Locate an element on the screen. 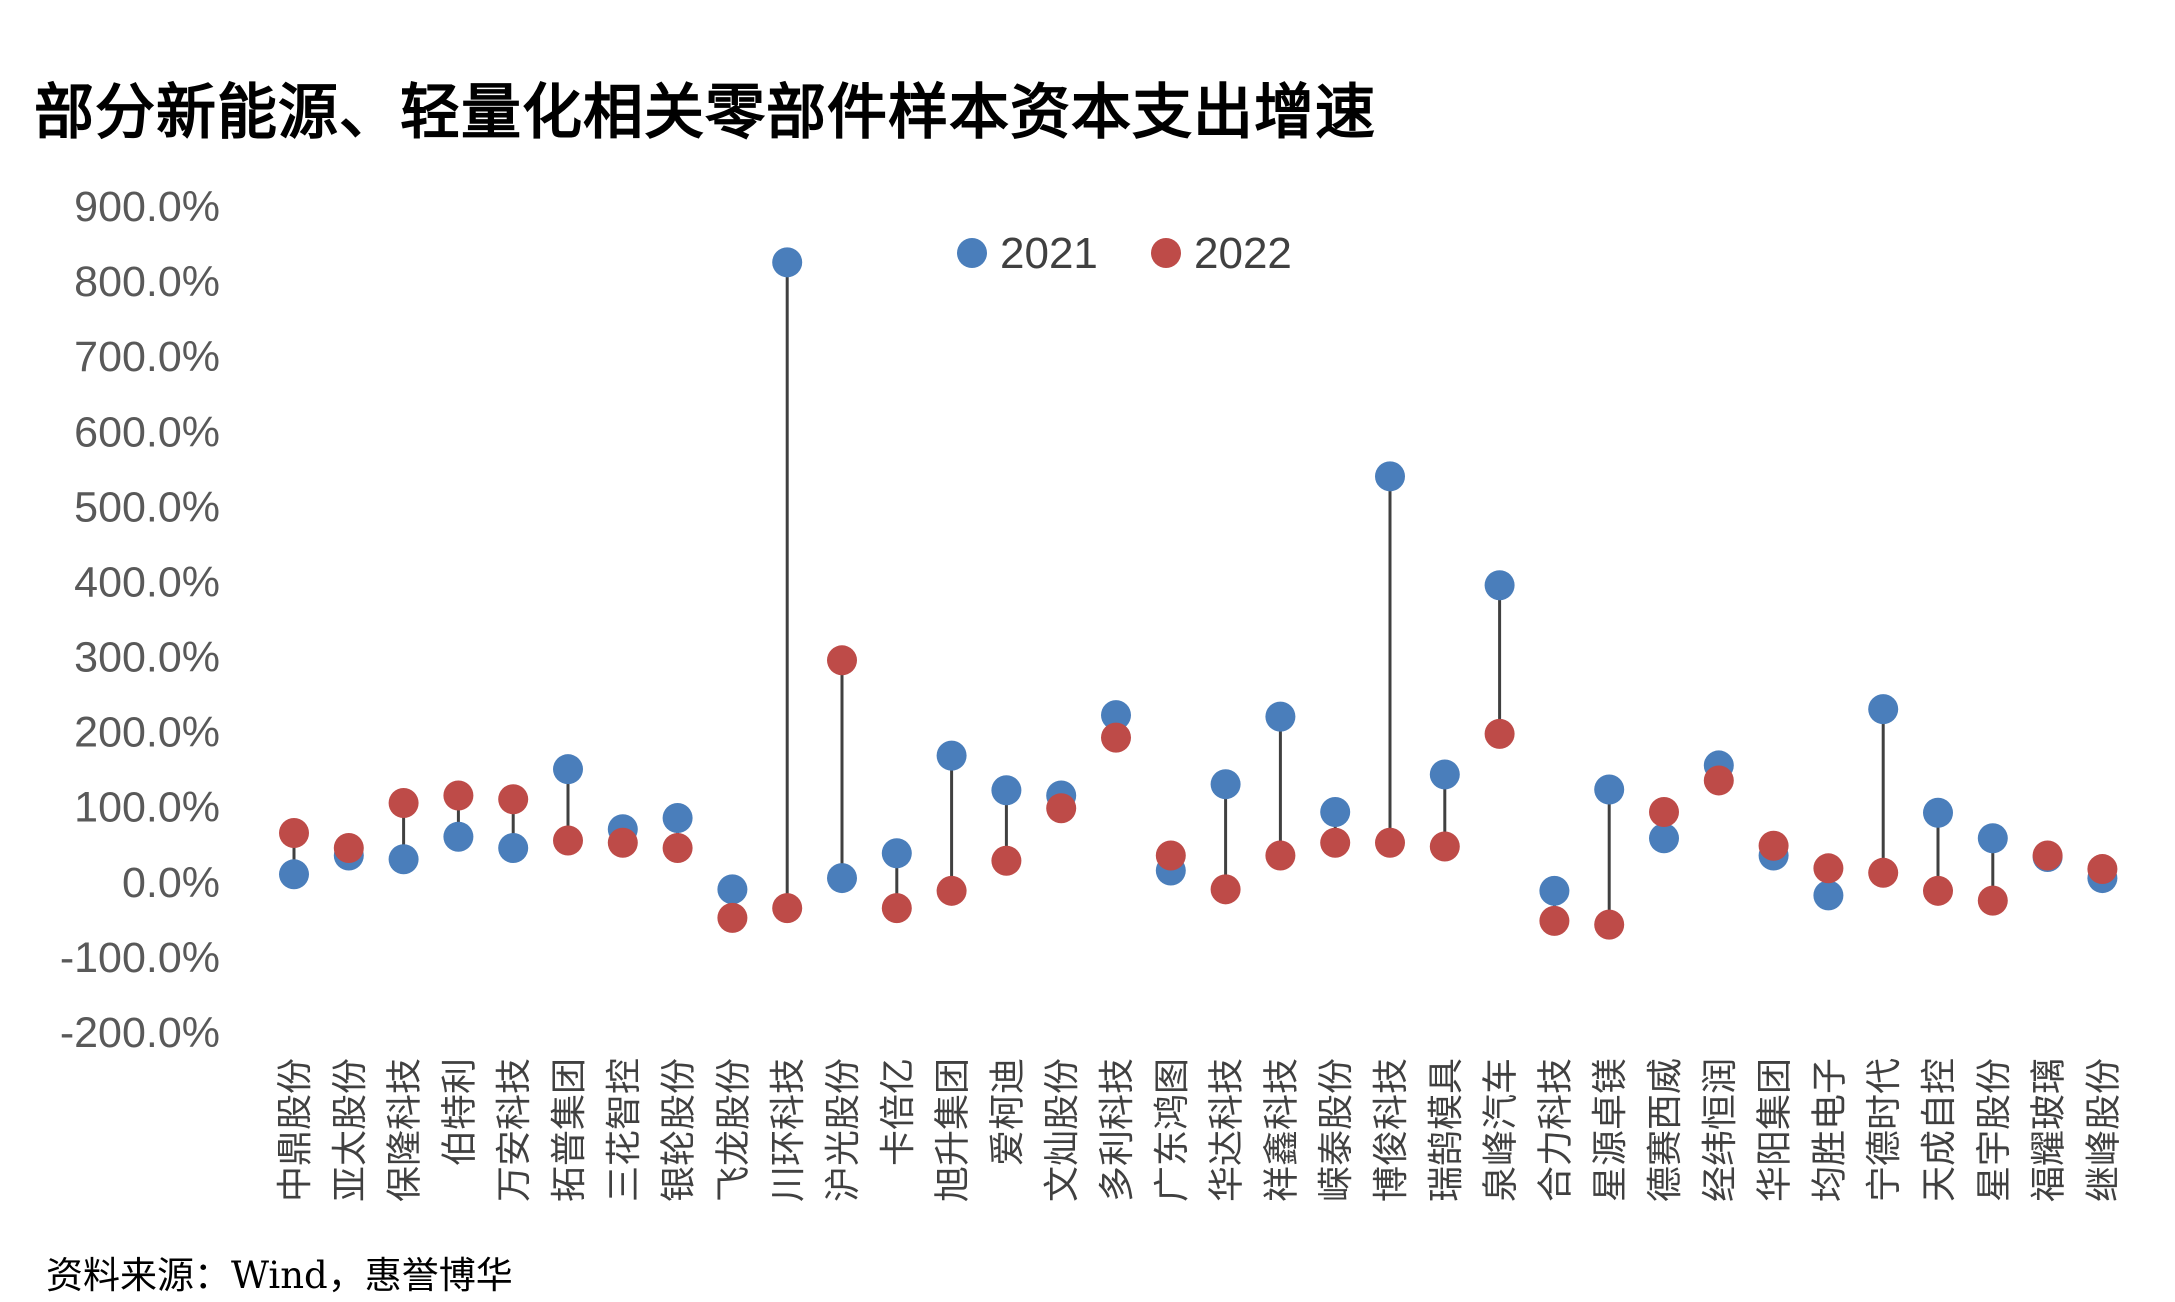 The width and height of the screenshot is (2175, 1302). x-tick-label: 卡倍亿 is located at coordinates (898, 1112).